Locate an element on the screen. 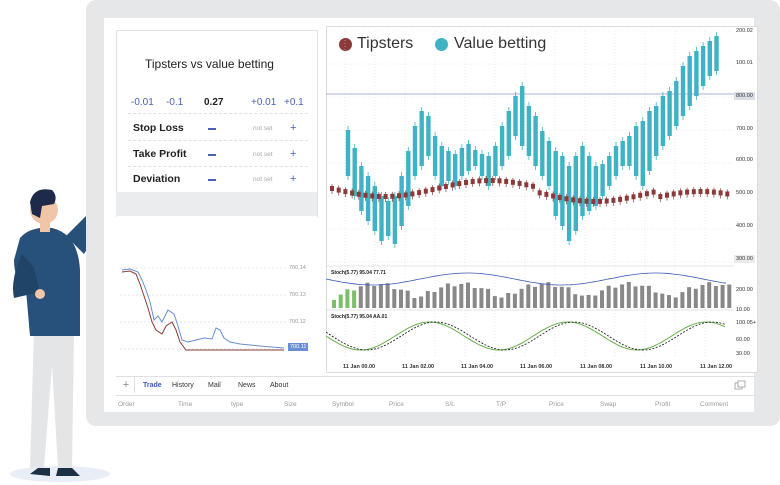 This screenshot has height=485, width=780. column-header: Comment is located at coordinates (714, 404).